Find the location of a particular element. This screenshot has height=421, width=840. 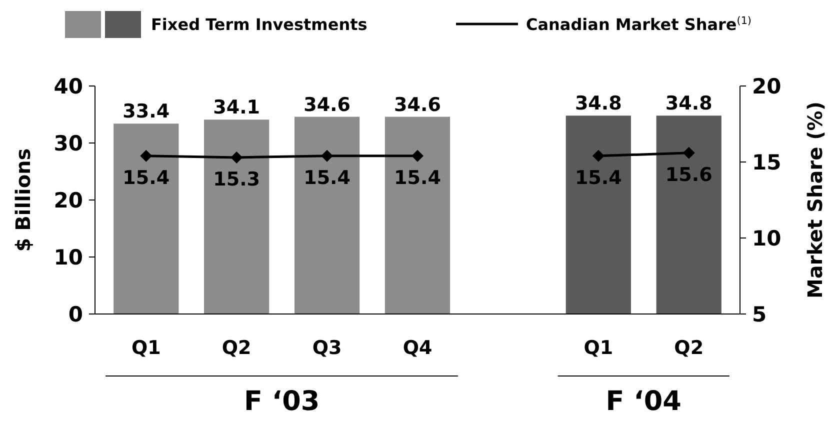

legend-label: Fixed Term Investments is located at coordinates (259, 24).